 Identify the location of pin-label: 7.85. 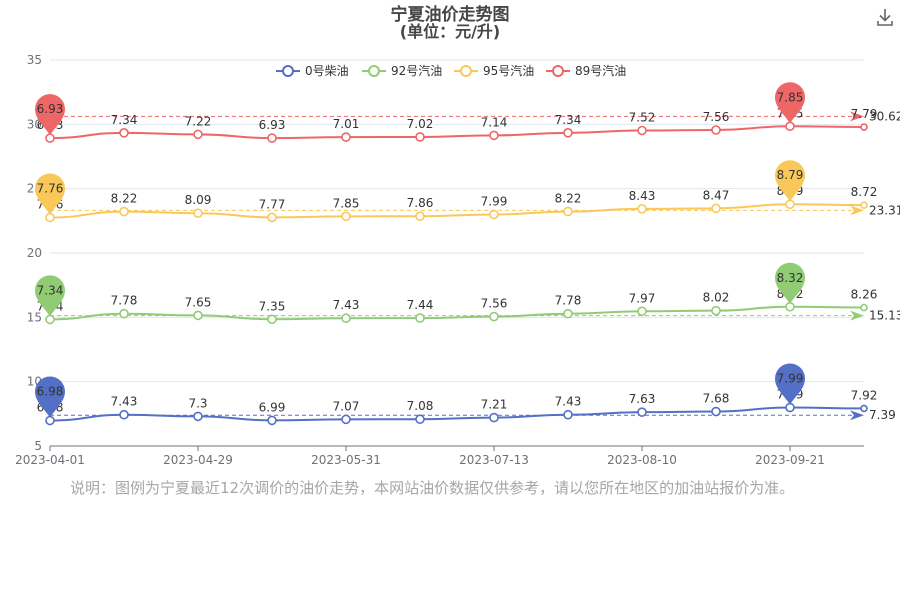
(790, 97).